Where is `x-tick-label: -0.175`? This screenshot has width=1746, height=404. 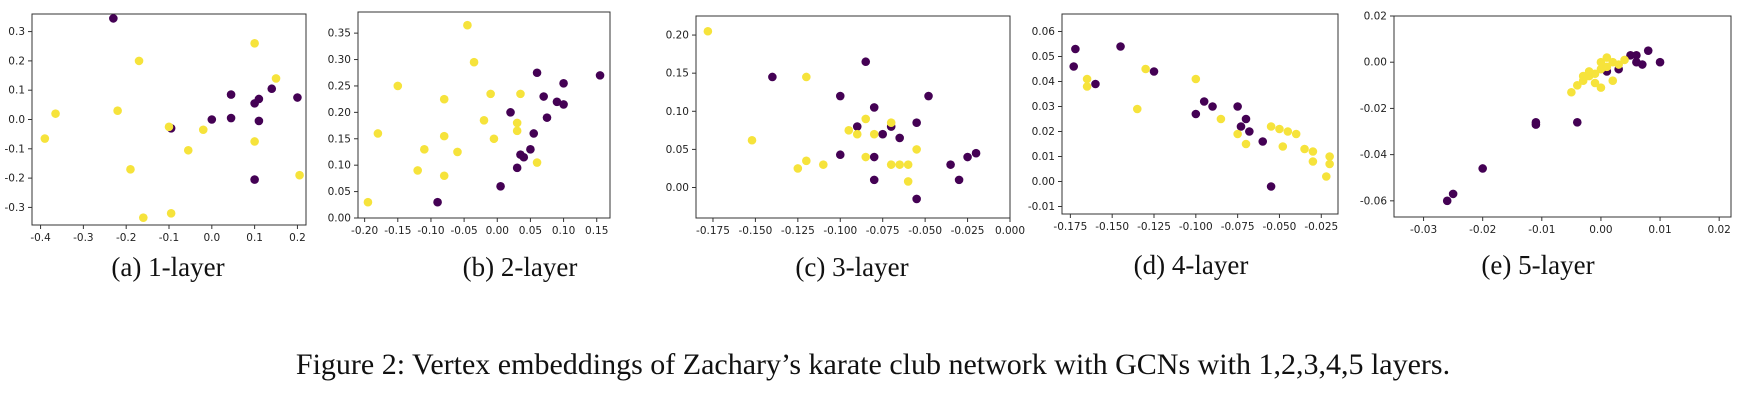
x-tick-label: -0.175 is located at coordinates (713, 231).